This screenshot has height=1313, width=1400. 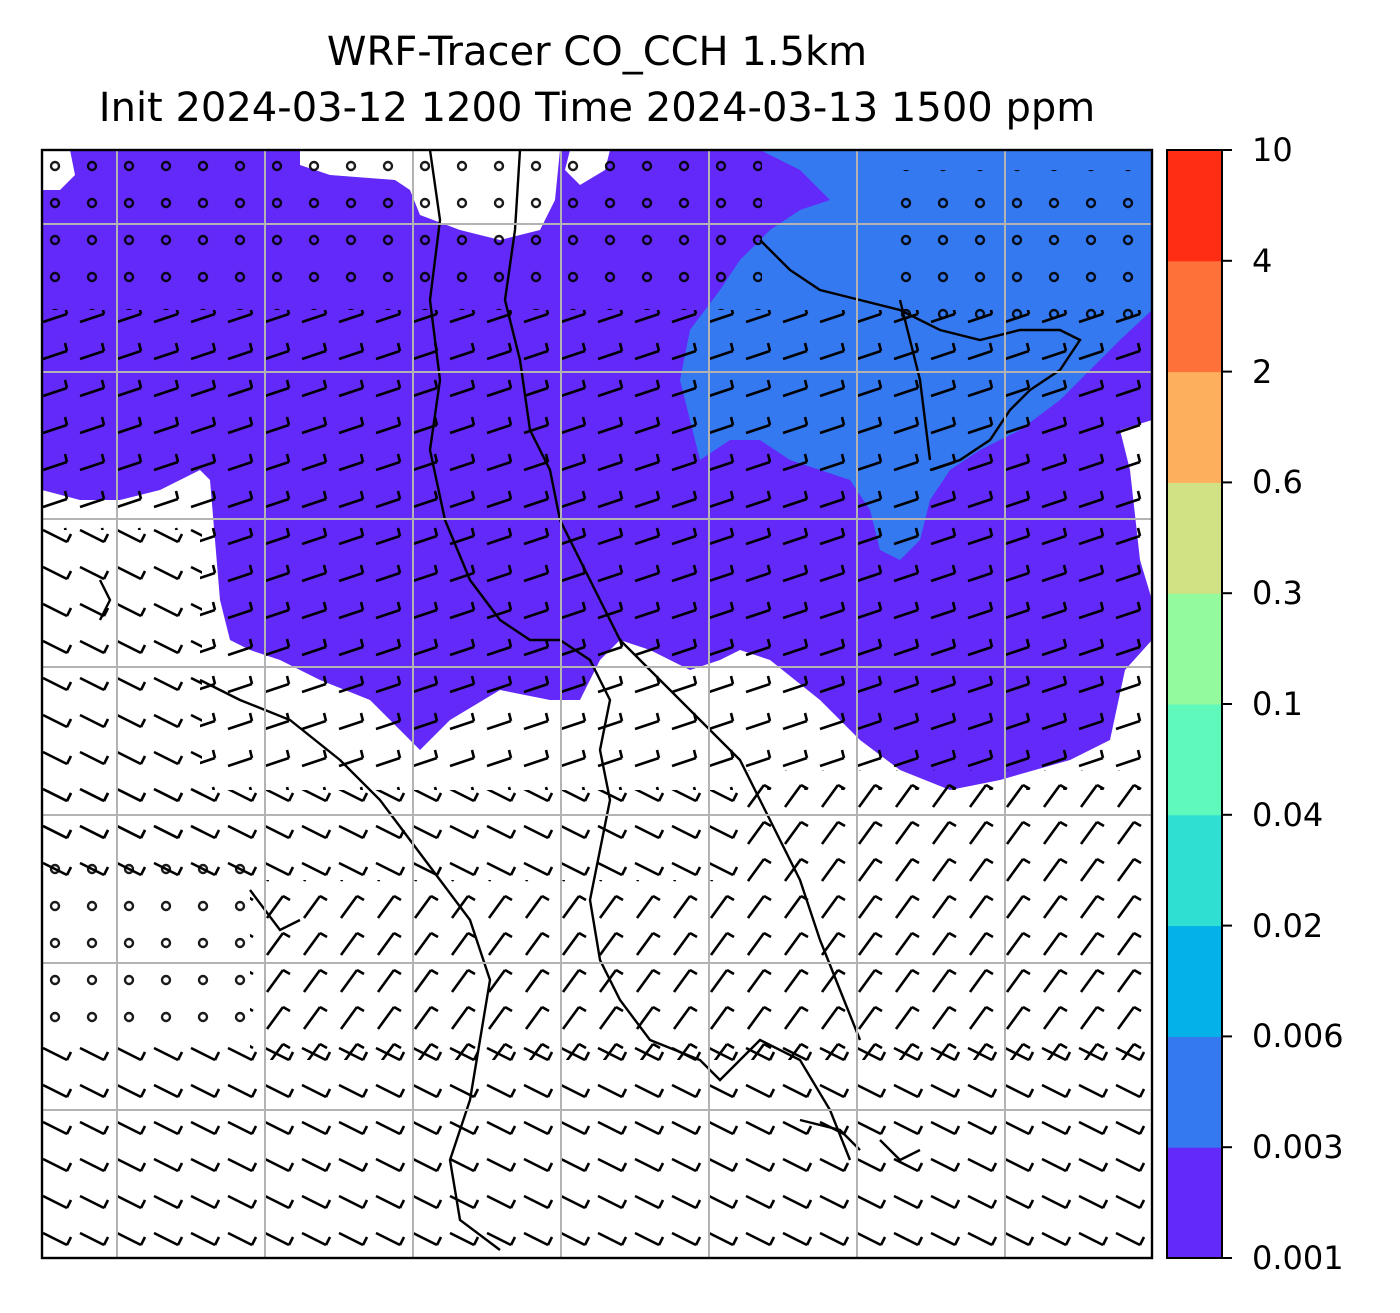 I want to click on colorbar-tick-label: 0.6, so click(x=1277, y=482).